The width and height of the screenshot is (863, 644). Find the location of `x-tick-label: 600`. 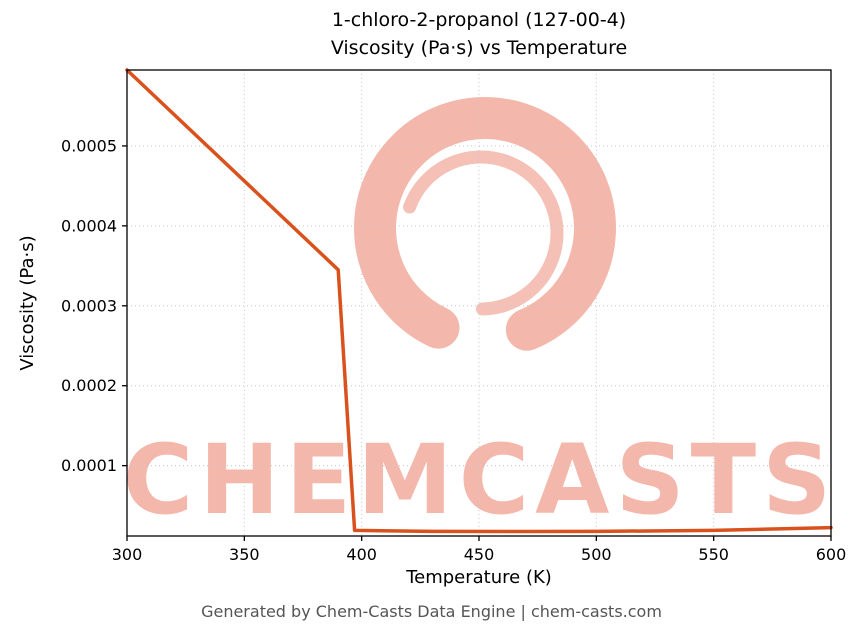

x-tick-label: 600 is located at coordinates (831, 554).